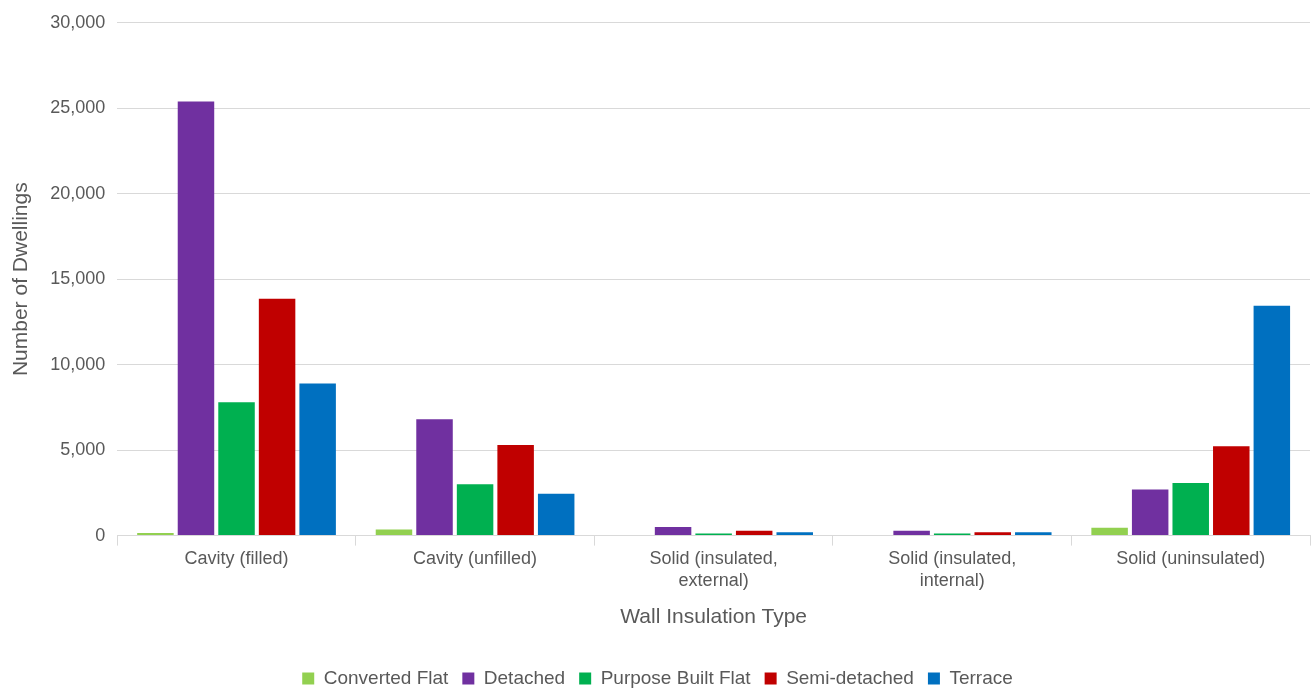  What do you see at coordinates (713, 569) in the screenshot?
I see `x-tick-label: Solid (insulated, external)` at bounding box center [713, 569].